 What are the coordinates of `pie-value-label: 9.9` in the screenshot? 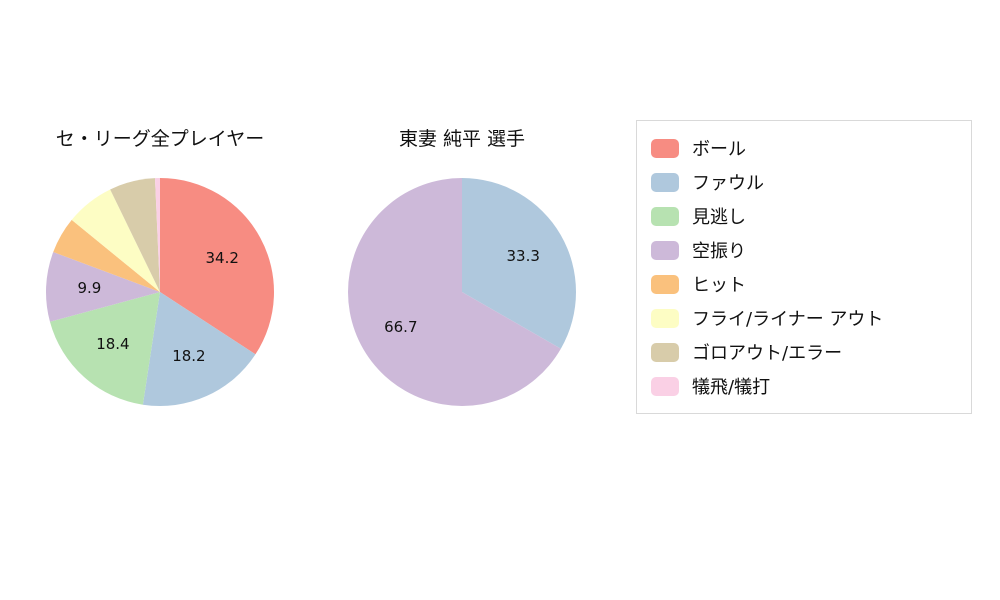 It's located at (89, 288).